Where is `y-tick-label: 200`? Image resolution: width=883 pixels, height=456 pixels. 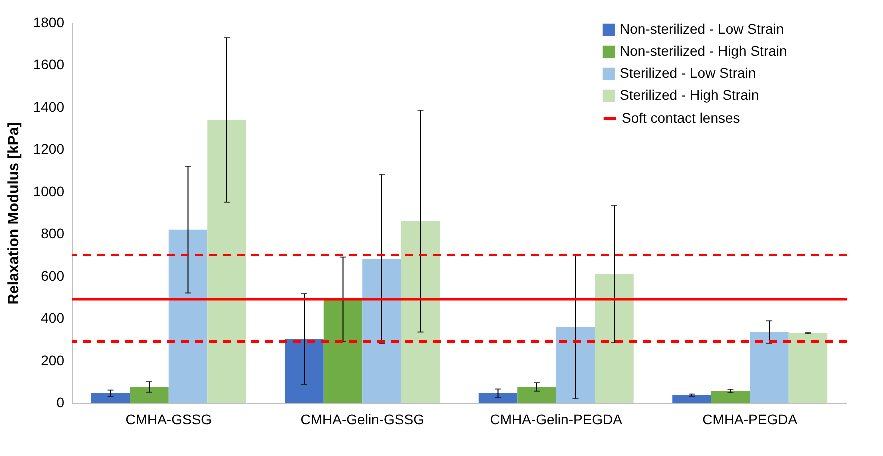 y-tick-label: 200 is located at coordinates (53, 360).